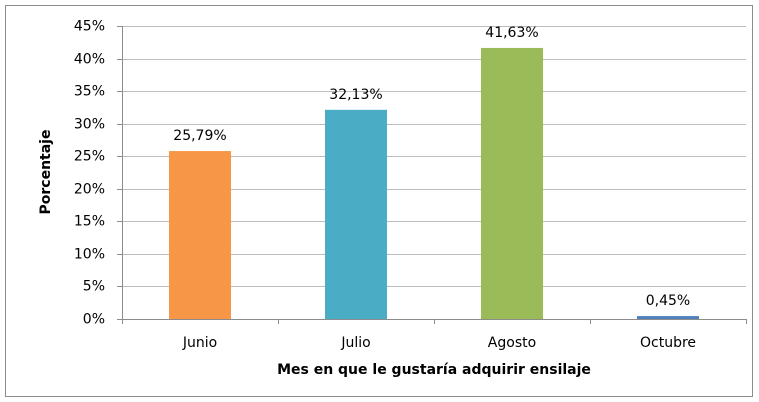 This screenshot has height=402, width=759. I want to click on x-tick-label: Julio, so click(355, 343).